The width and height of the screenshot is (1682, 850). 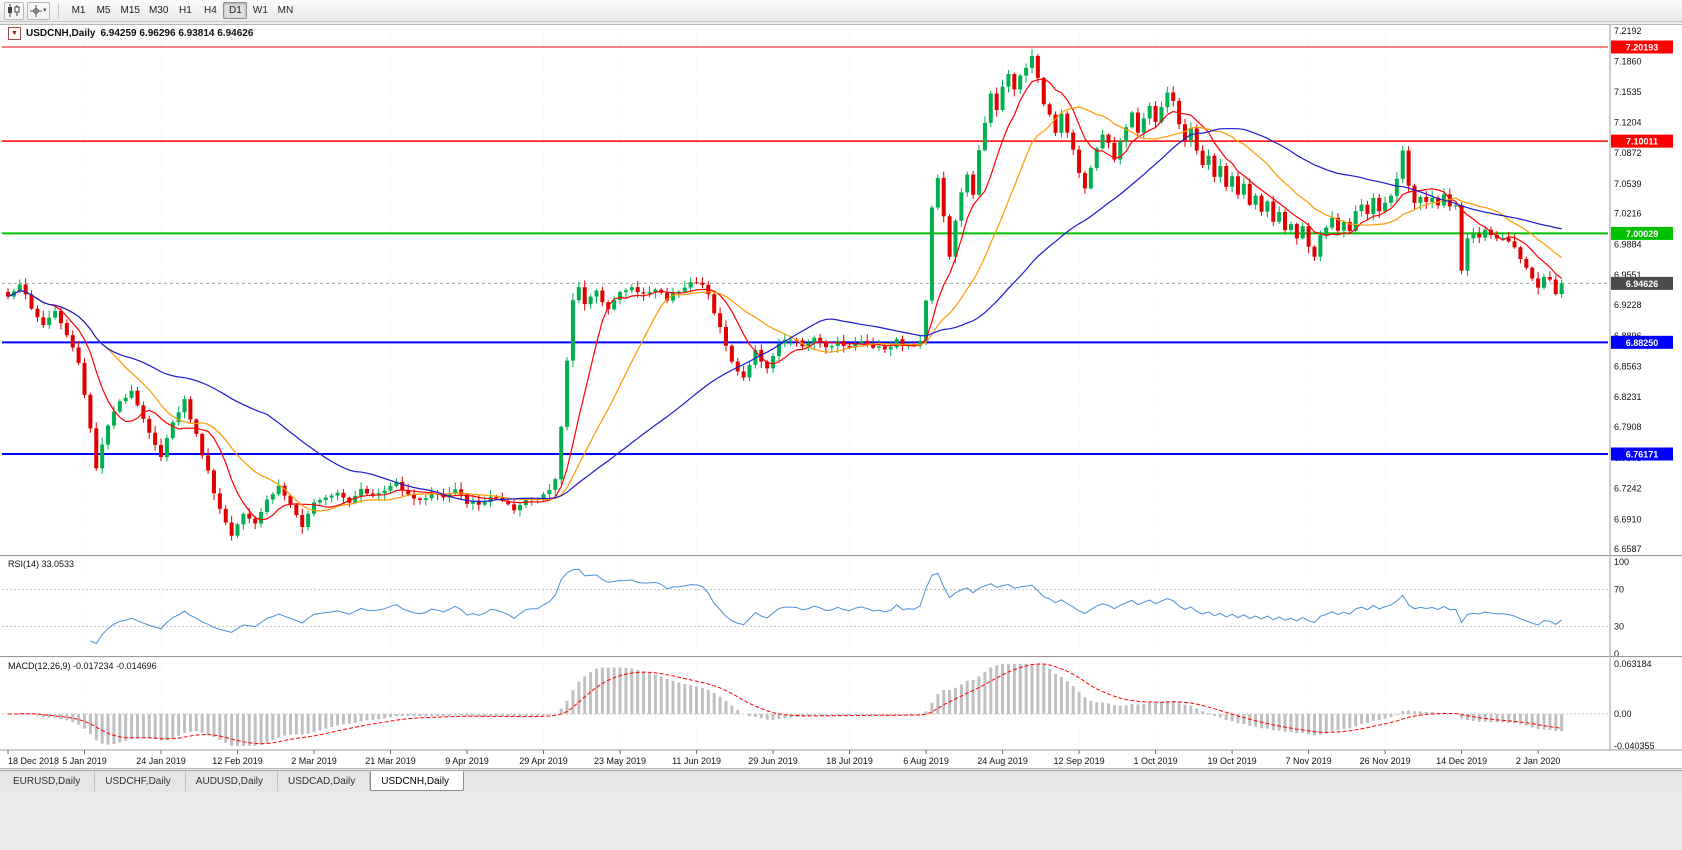 I want to click on price-axis-label: 7.0872, so click(x=1628, y=153).